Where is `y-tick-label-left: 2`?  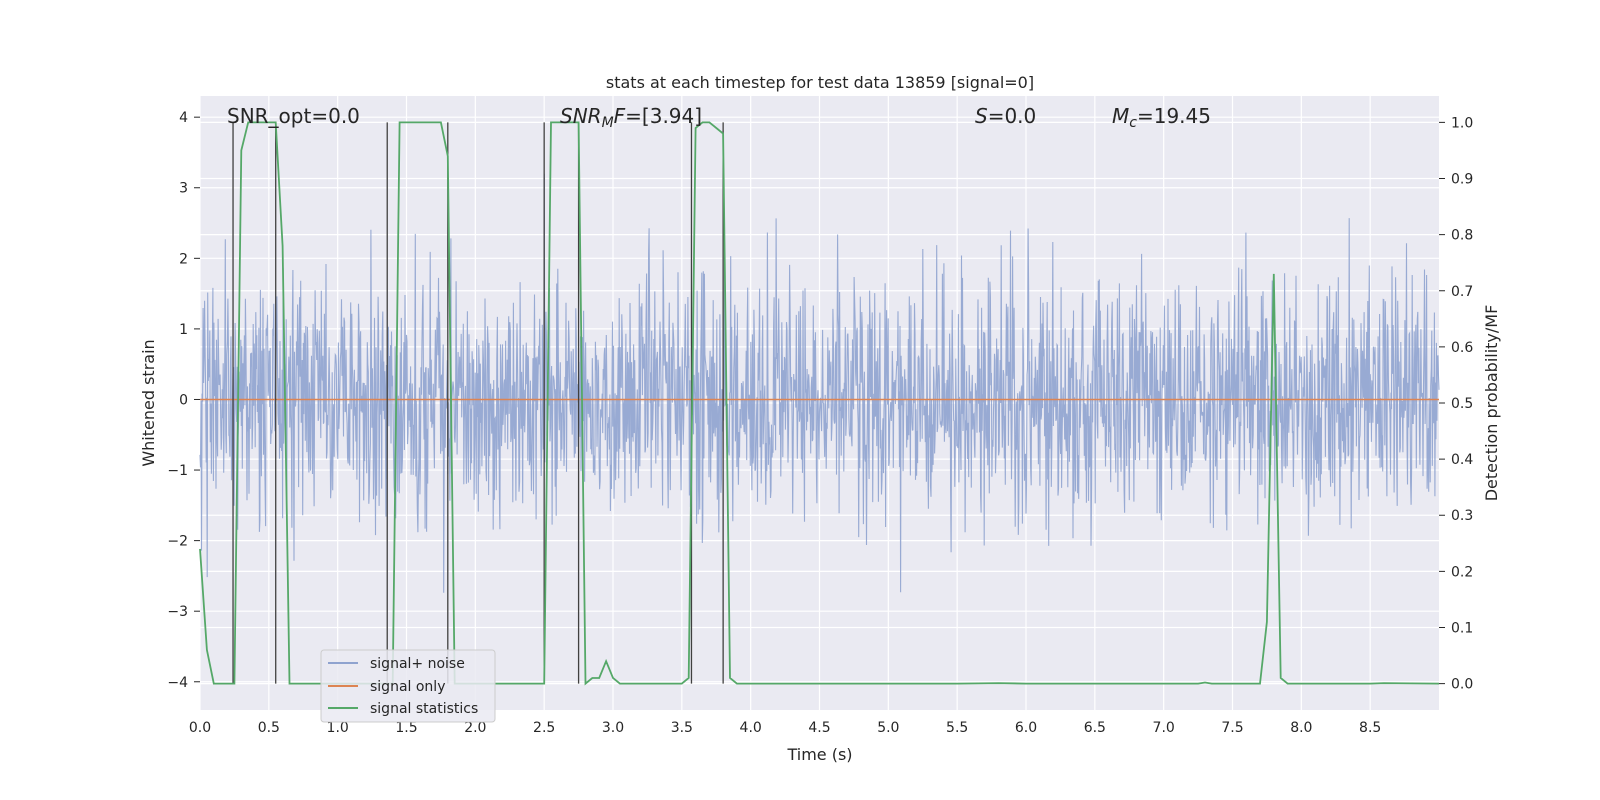
y-tick-label-left: 2 is located at coordinates (183, 259).